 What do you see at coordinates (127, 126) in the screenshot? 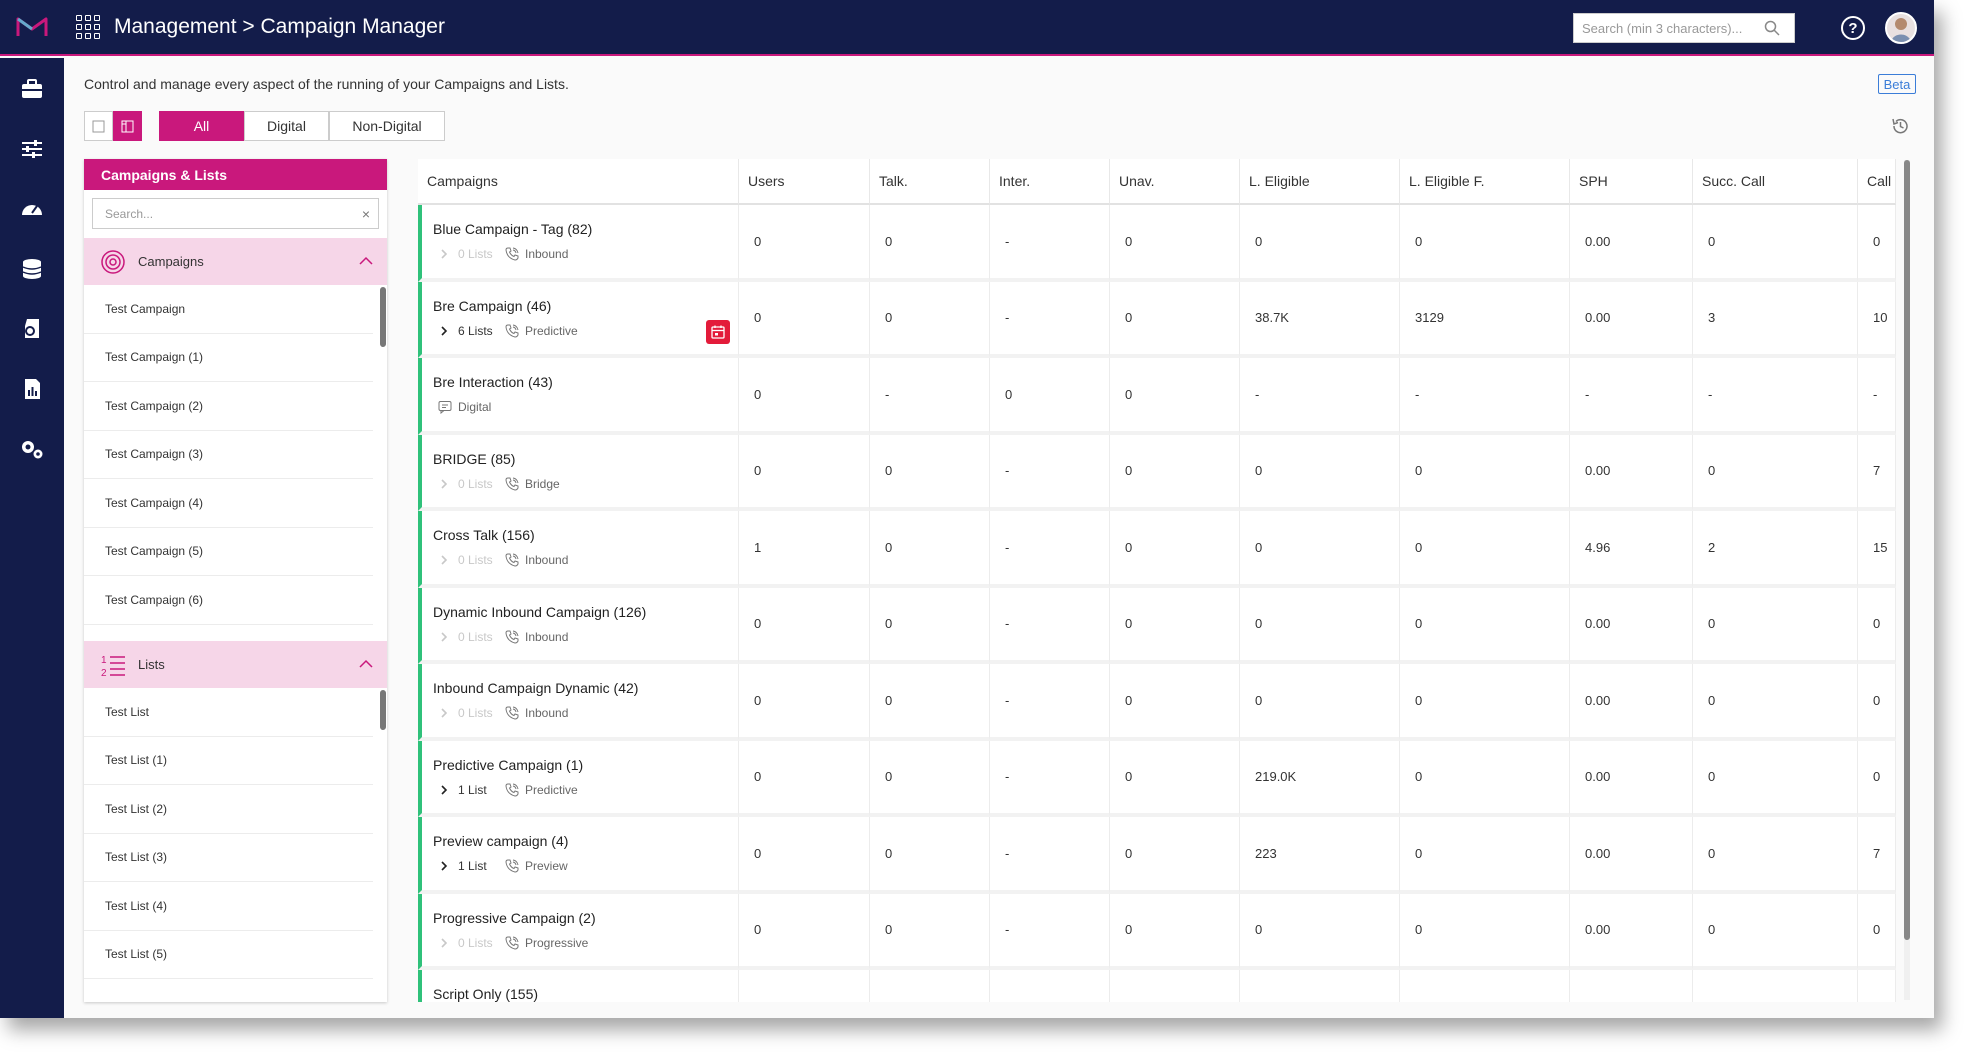
I see `split-view-toggle` at bounding box center [127, 126].